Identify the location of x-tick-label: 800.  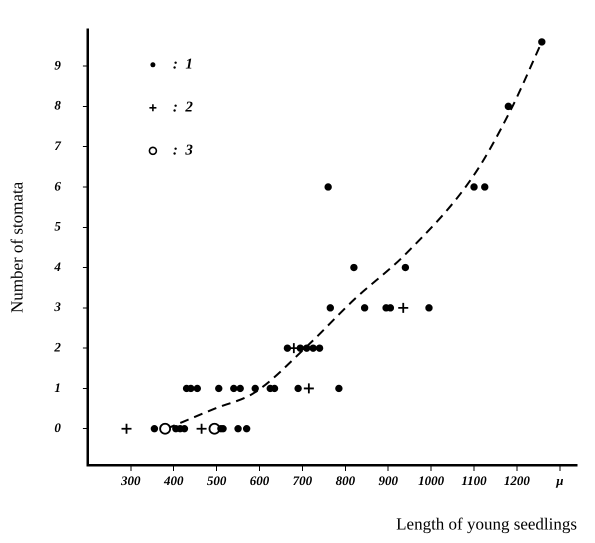
(346, 480).